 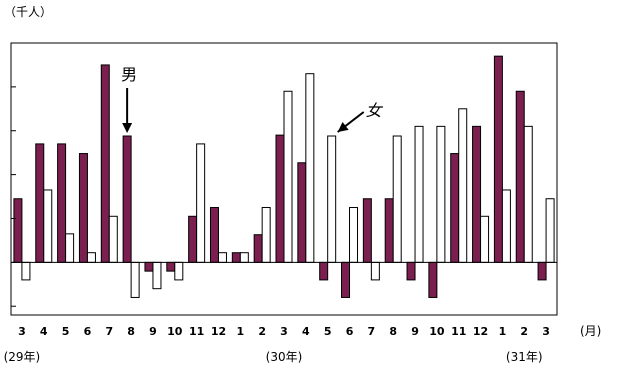 I want to click on year-labels: (29年) (30年) (31年), so click(x=273, y=357).